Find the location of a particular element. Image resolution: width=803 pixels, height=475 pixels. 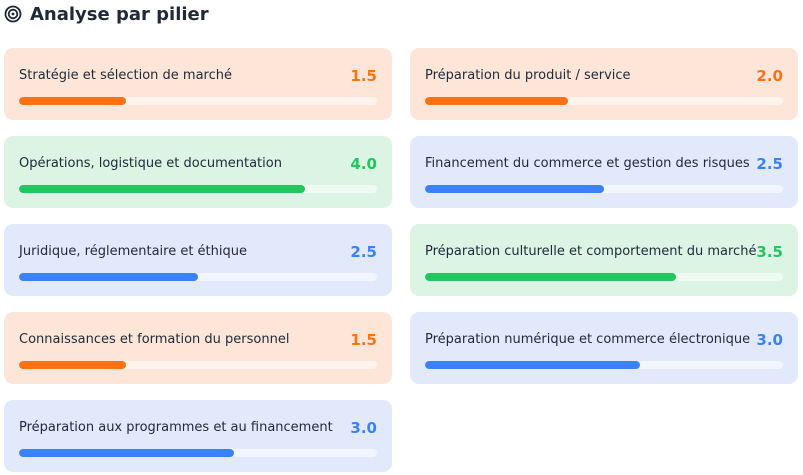

section-header: Analyse par pilier is located at coordinates (106, 14).